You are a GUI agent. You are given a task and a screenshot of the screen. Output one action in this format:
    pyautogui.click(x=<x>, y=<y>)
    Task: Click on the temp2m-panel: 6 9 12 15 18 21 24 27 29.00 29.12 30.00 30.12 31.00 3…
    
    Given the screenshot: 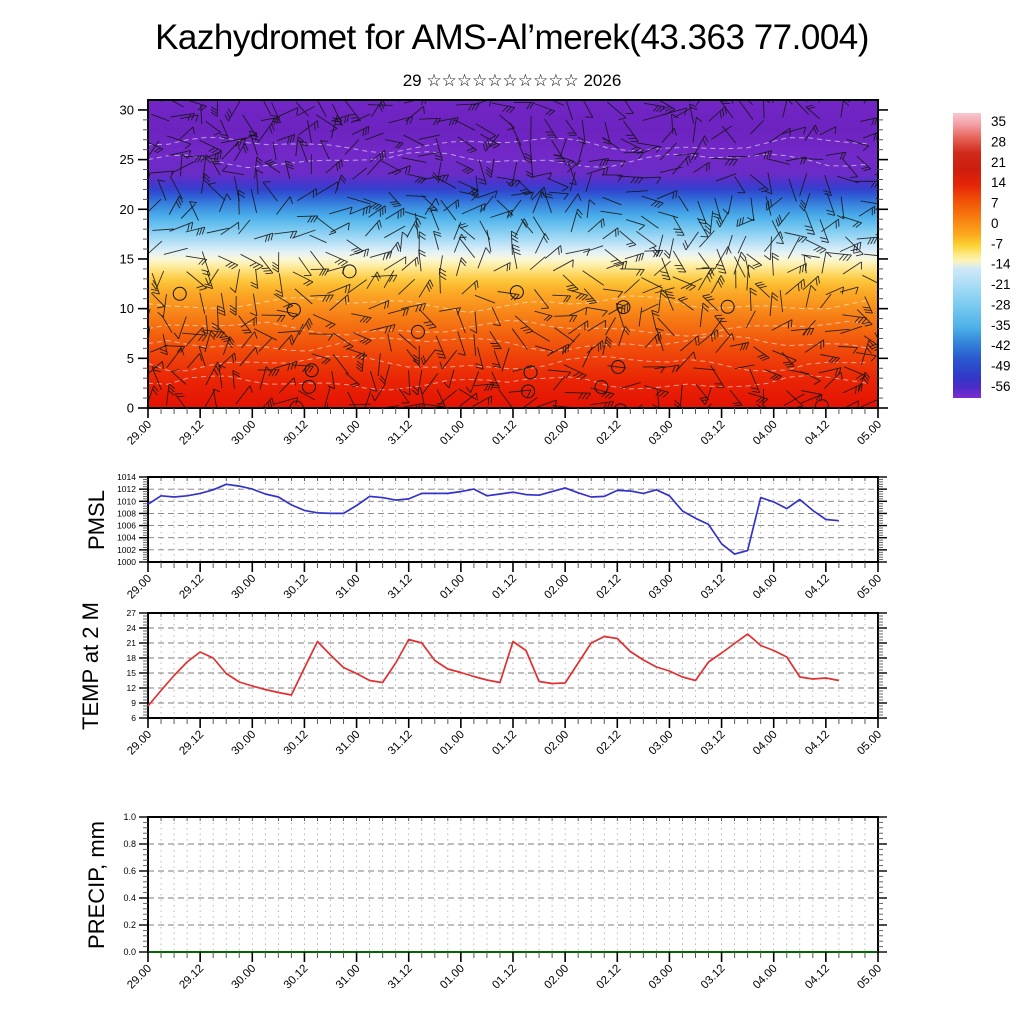 What is the action you would take?
    pyautogui.click(x=506, y=682)
    